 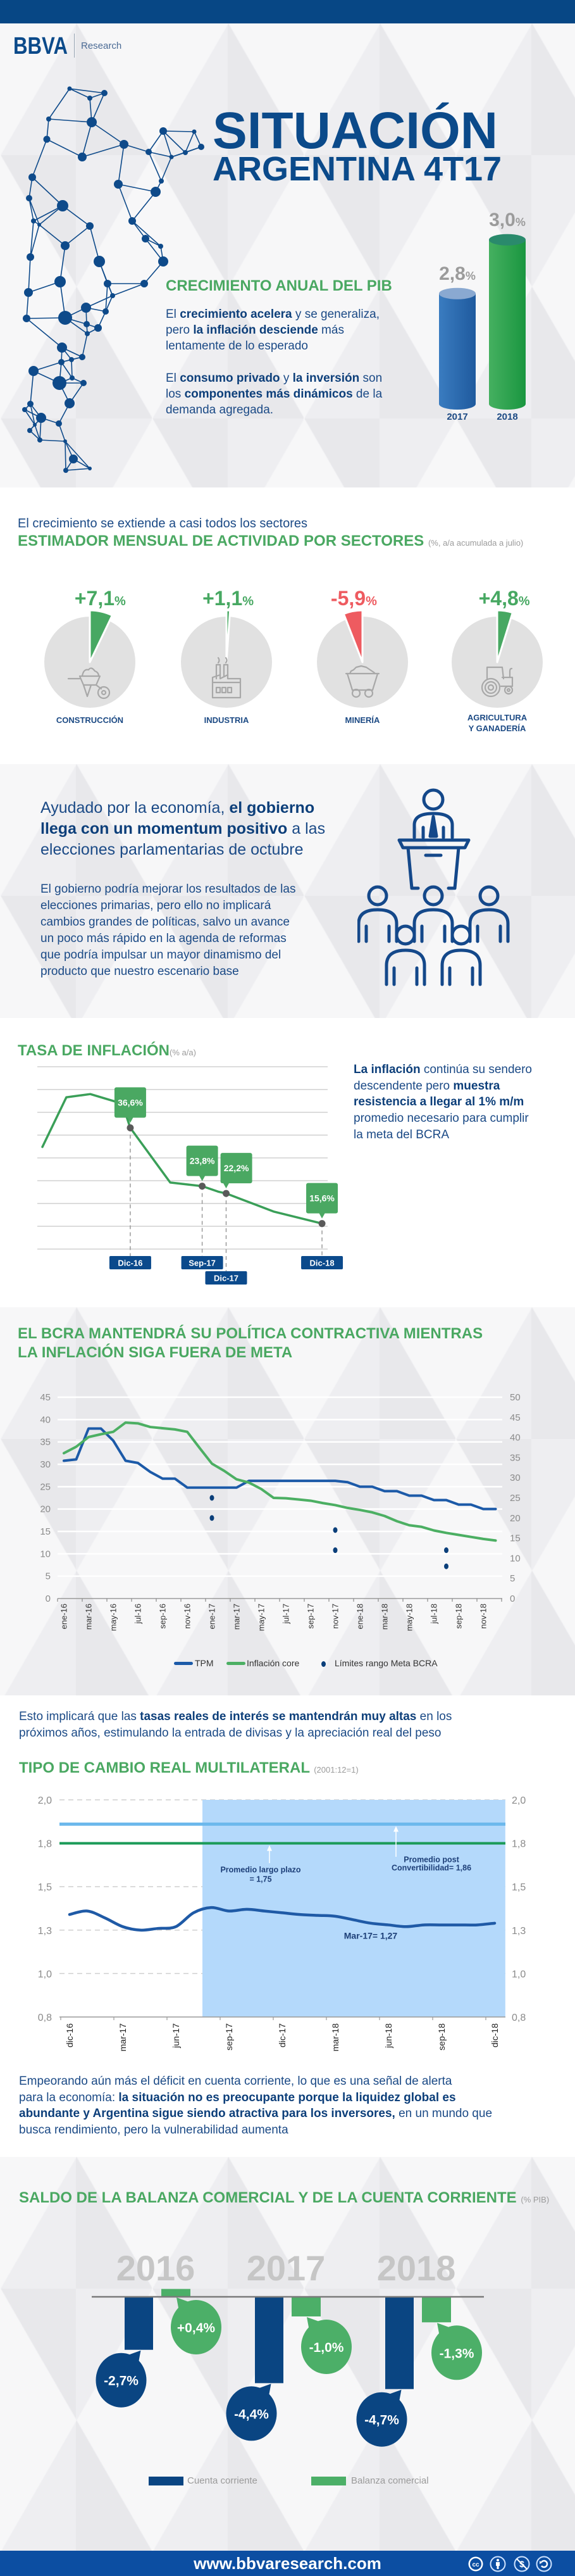 I want to click on attribution-icon, so click(x=498, y=2564).